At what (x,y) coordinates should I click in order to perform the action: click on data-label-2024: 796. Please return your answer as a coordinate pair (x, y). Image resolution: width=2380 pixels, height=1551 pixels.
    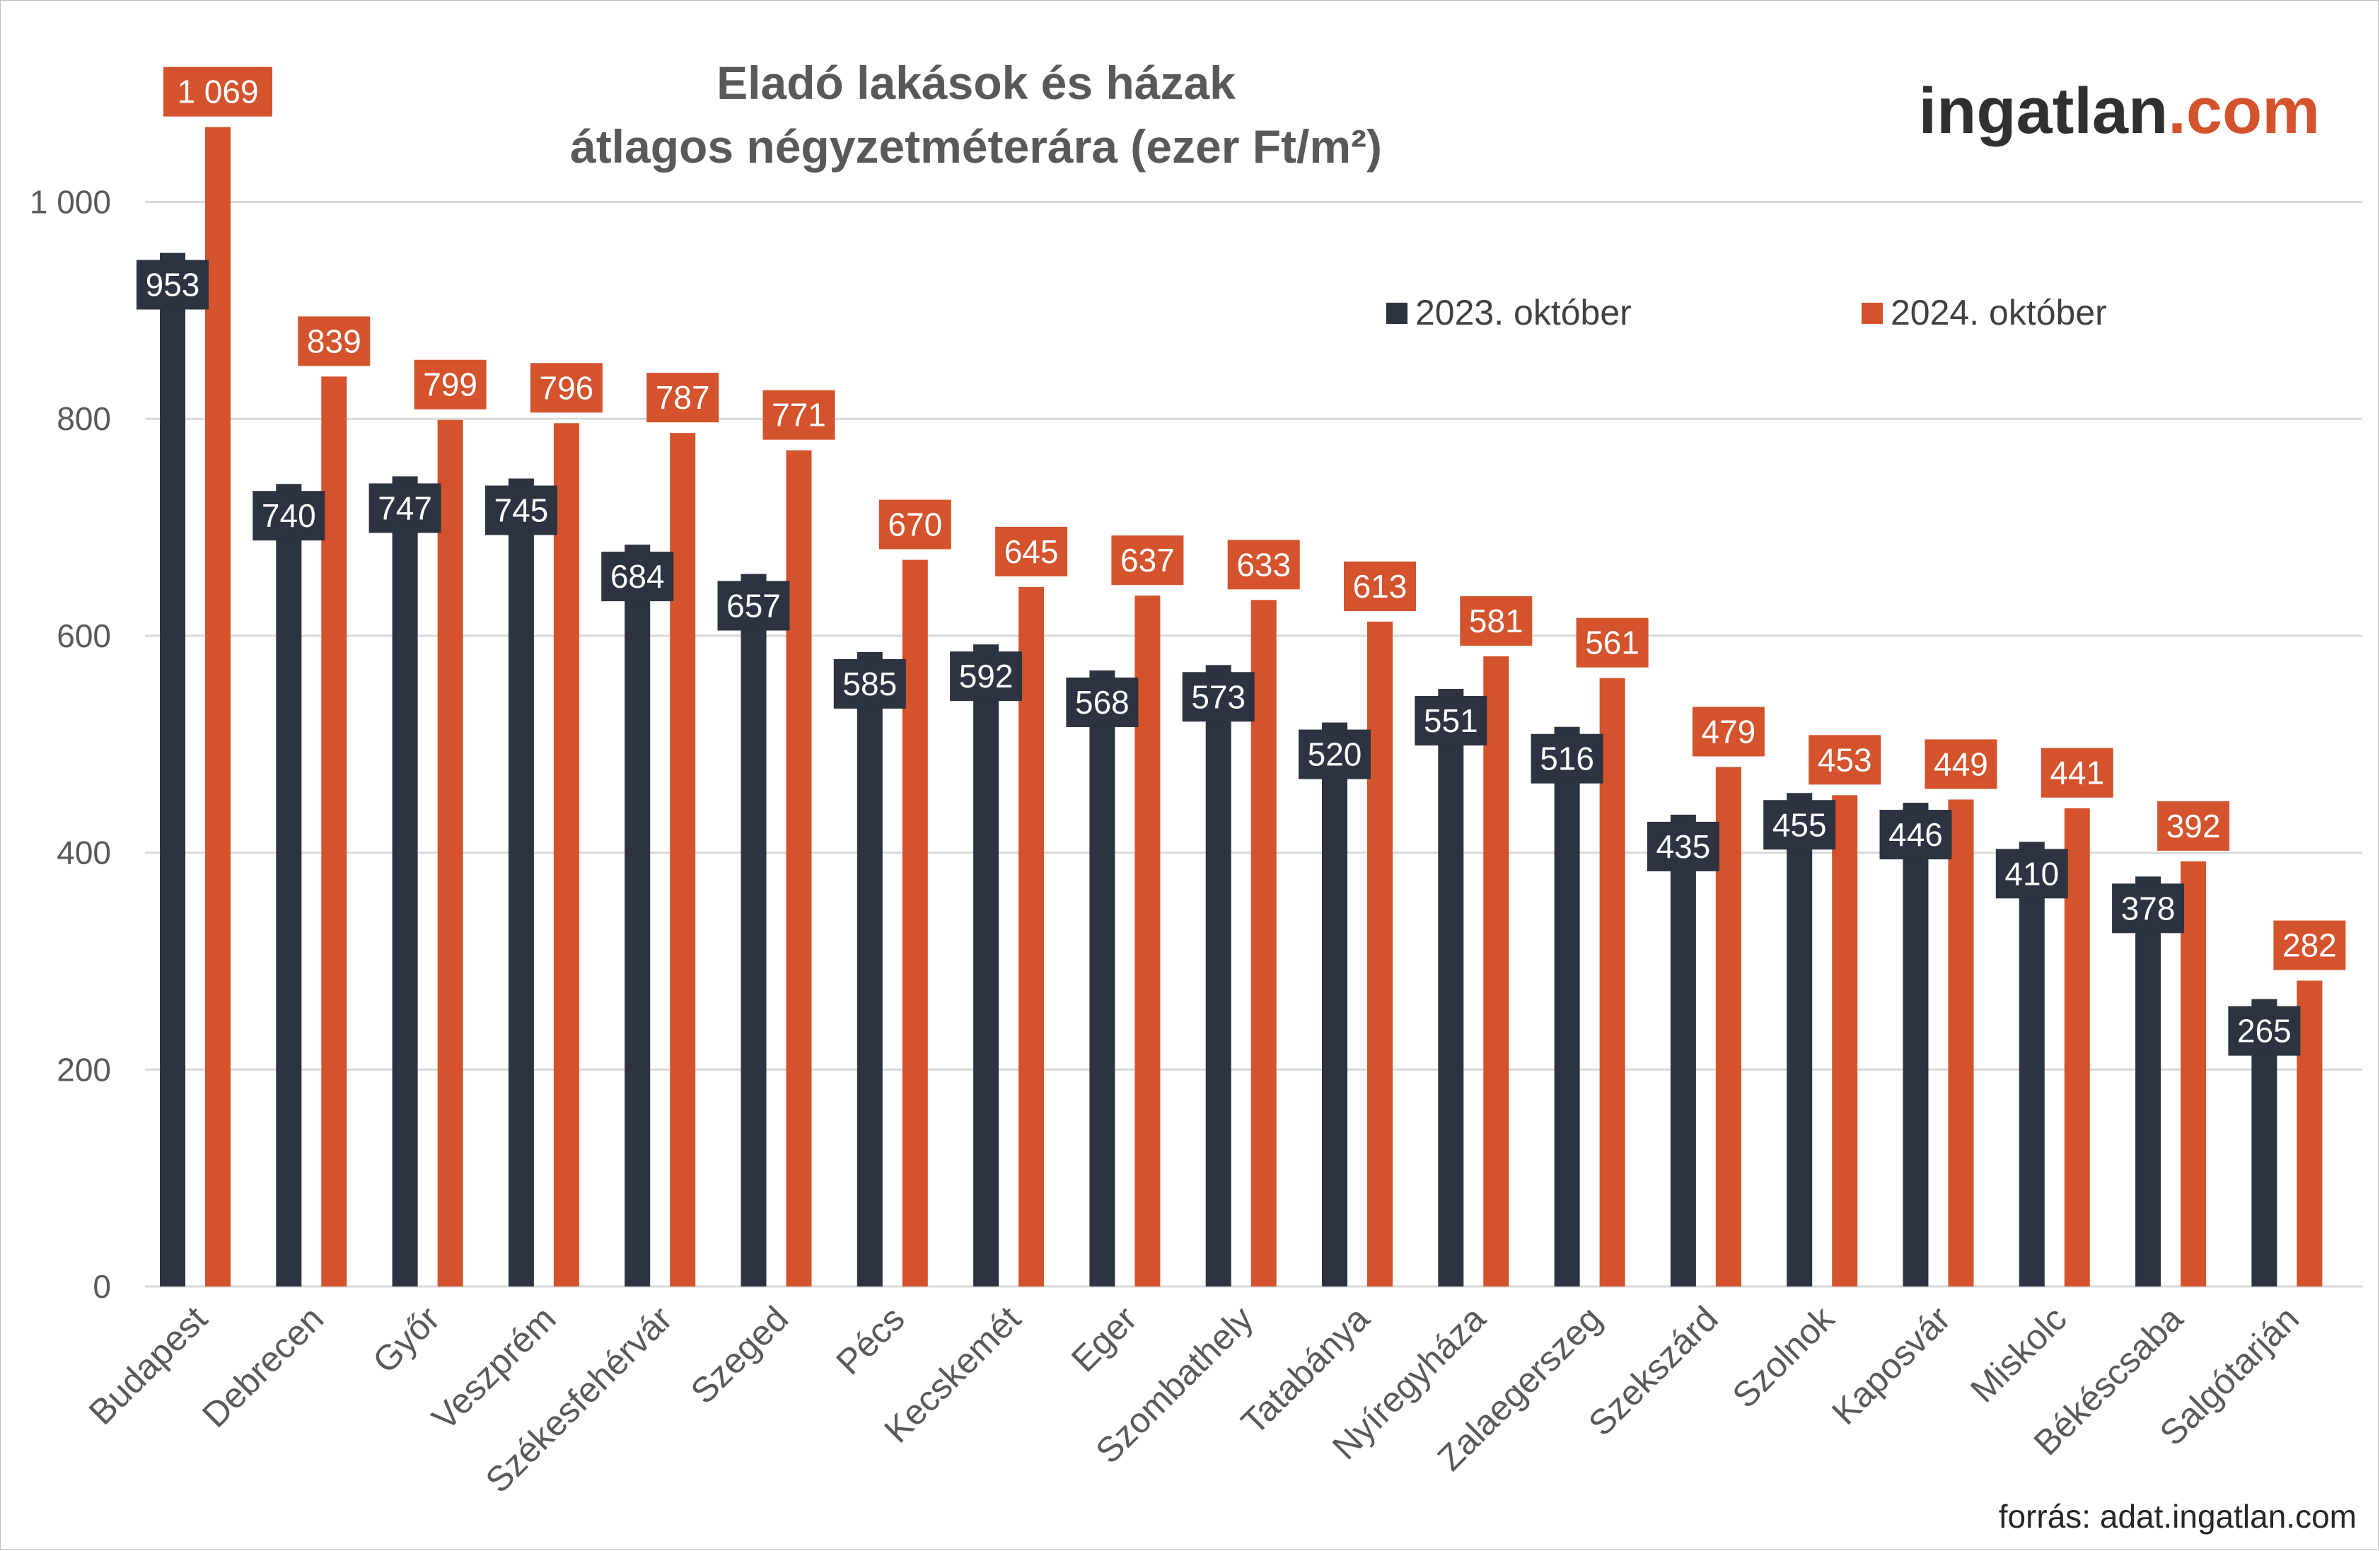
    Looking at the image, I should click on (567, 387).